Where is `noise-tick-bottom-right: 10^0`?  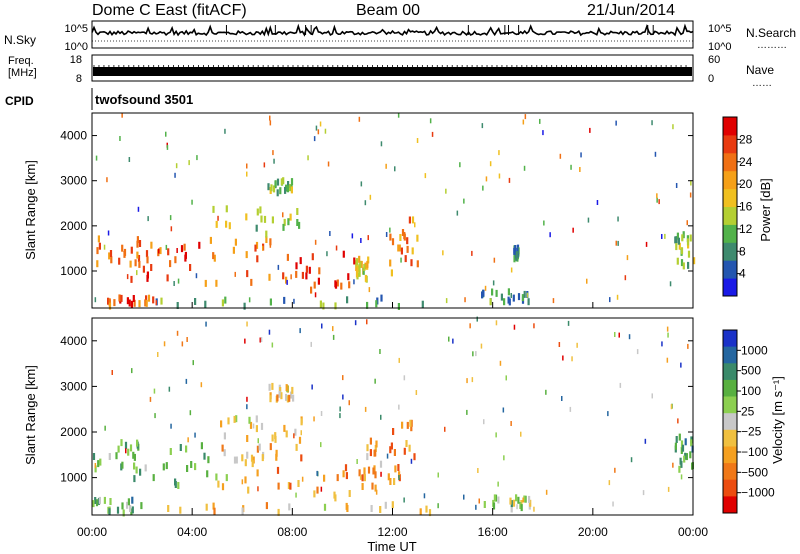
noise-tick-bottom-right: 10^0 is located at coordinates (720, 47).